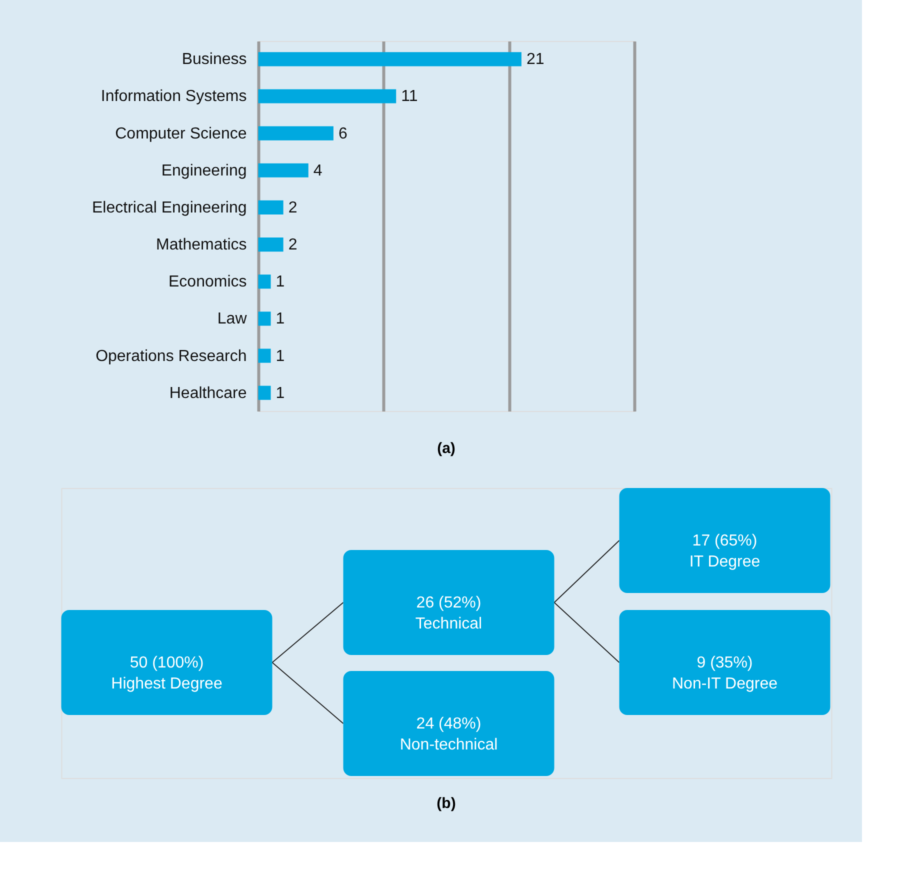 This screenshot has height=884, width=905. What do you see at coordinates (166, 673) in the screenshot?
I see `text: 50 (100%) Highest Degree` at bounding box center [166, 673].